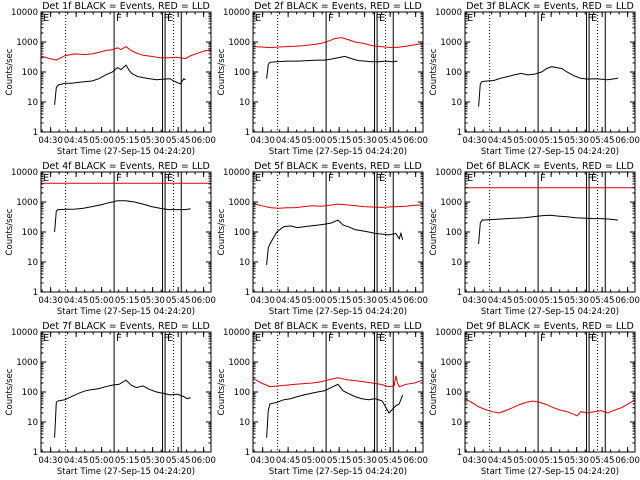  I want to click on panel-title: Det 9f BLACK = Events, RED = LLD, so click(550, 326).